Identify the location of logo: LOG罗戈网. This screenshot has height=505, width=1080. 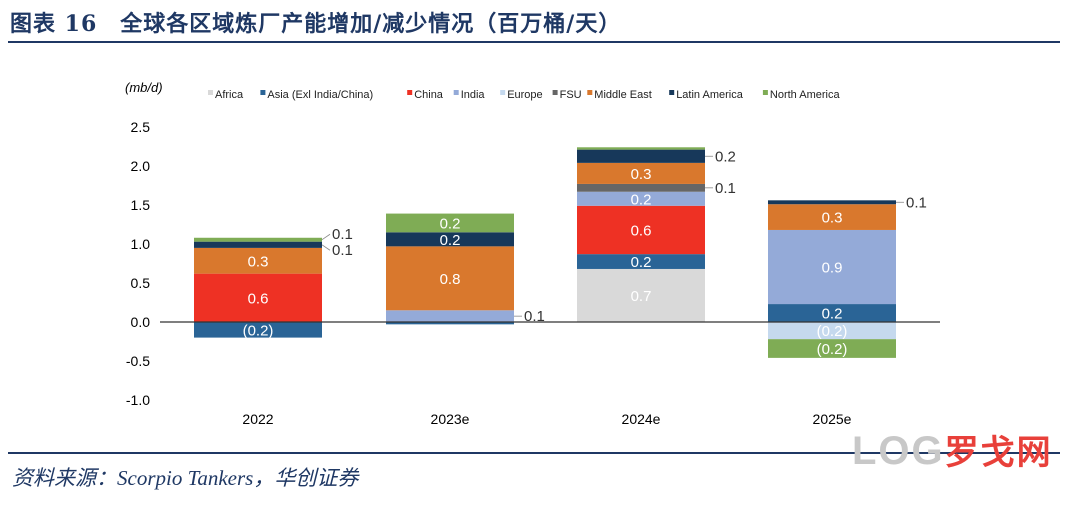
(952, 451).